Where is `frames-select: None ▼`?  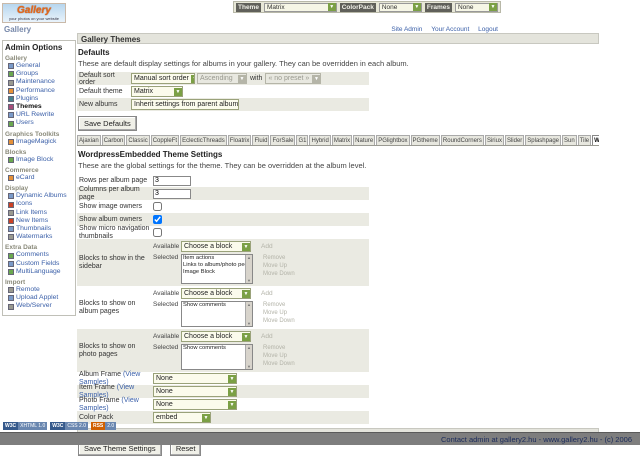 frames-select: None ▼ is located at coordinates (476, 7).